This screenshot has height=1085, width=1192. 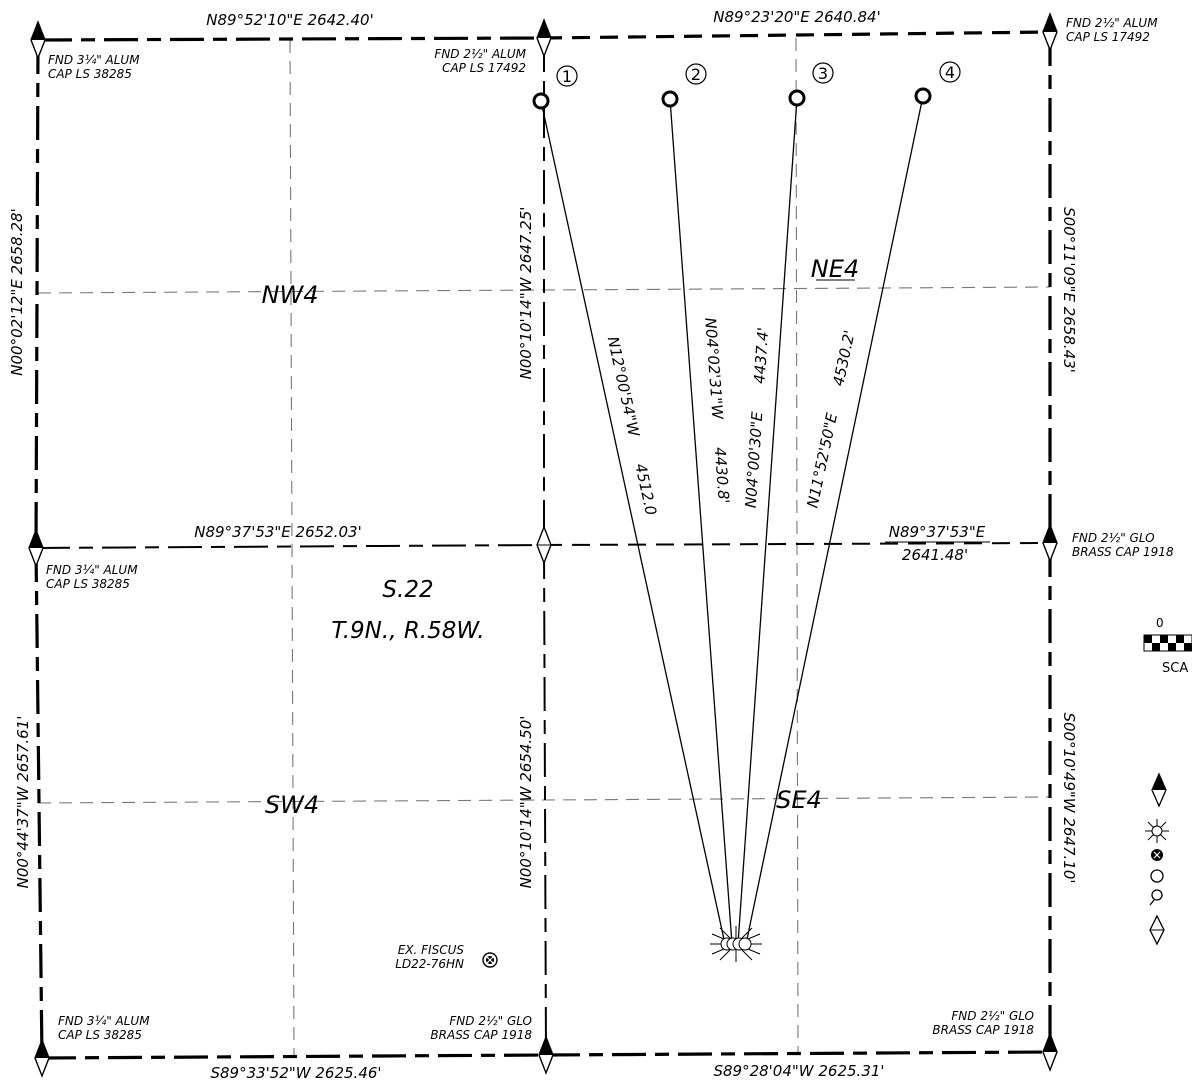 I want to click on note-e-quarter: FND 2½" GLO BRASS CAP 1918, so click(x=1123, y=545).